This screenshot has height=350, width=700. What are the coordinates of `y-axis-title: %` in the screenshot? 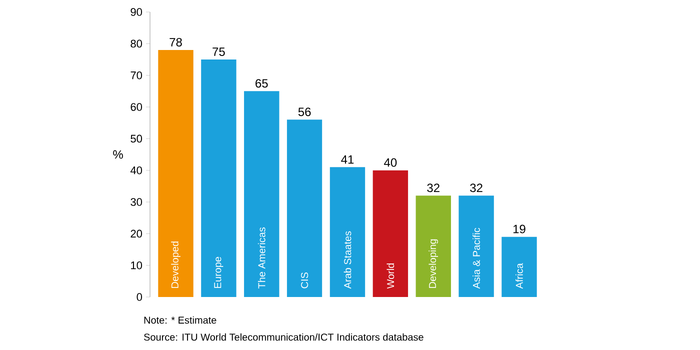 It's located at (118, 154).